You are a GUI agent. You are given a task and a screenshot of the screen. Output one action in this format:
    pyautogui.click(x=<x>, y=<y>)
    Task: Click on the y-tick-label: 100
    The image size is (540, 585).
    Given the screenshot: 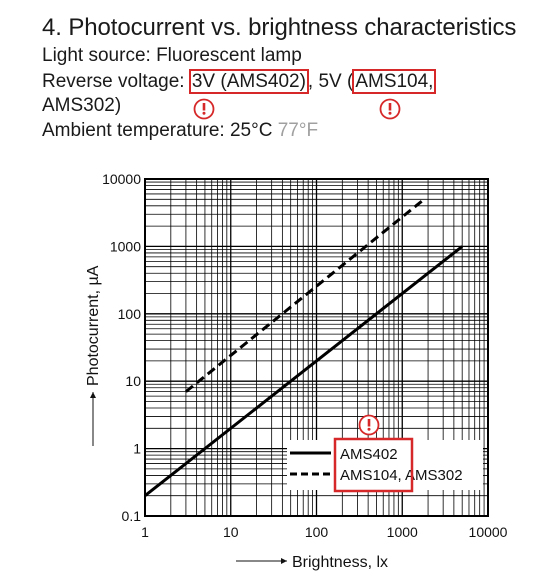 What is the action you would take?
    pyautogui.click(x=130, y=314)
    